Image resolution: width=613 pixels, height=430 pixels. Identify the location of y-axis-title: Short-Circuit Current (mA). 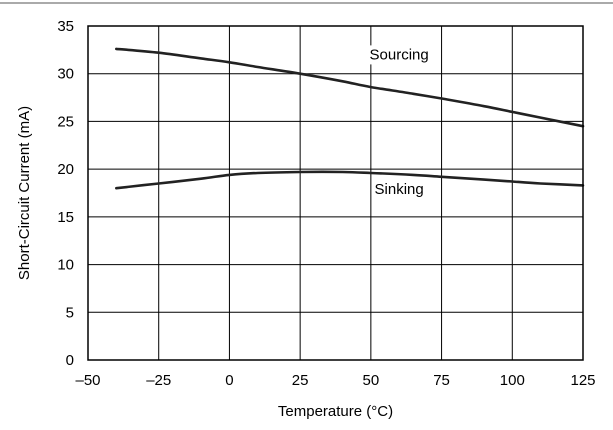
(24, 193).